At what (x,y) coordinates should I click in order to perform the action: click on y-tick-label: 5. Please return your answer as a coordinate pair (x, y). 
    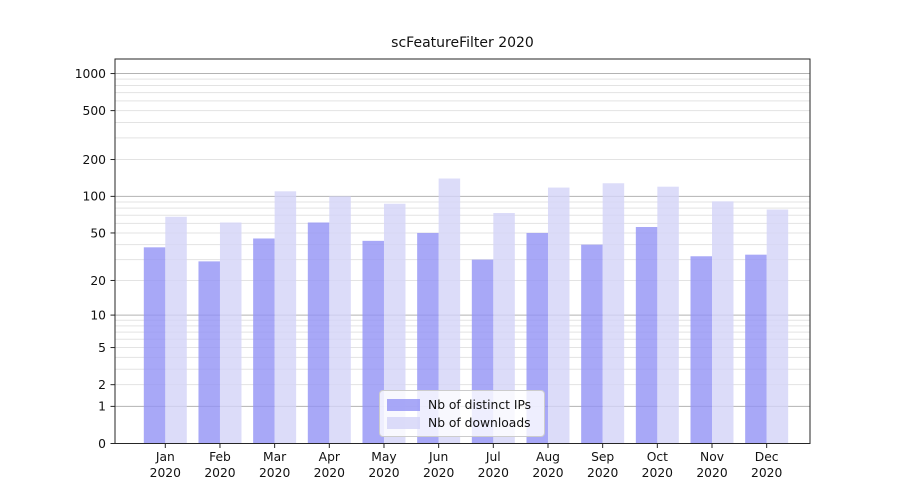
    Looking at the image, I should click on (102, 348).